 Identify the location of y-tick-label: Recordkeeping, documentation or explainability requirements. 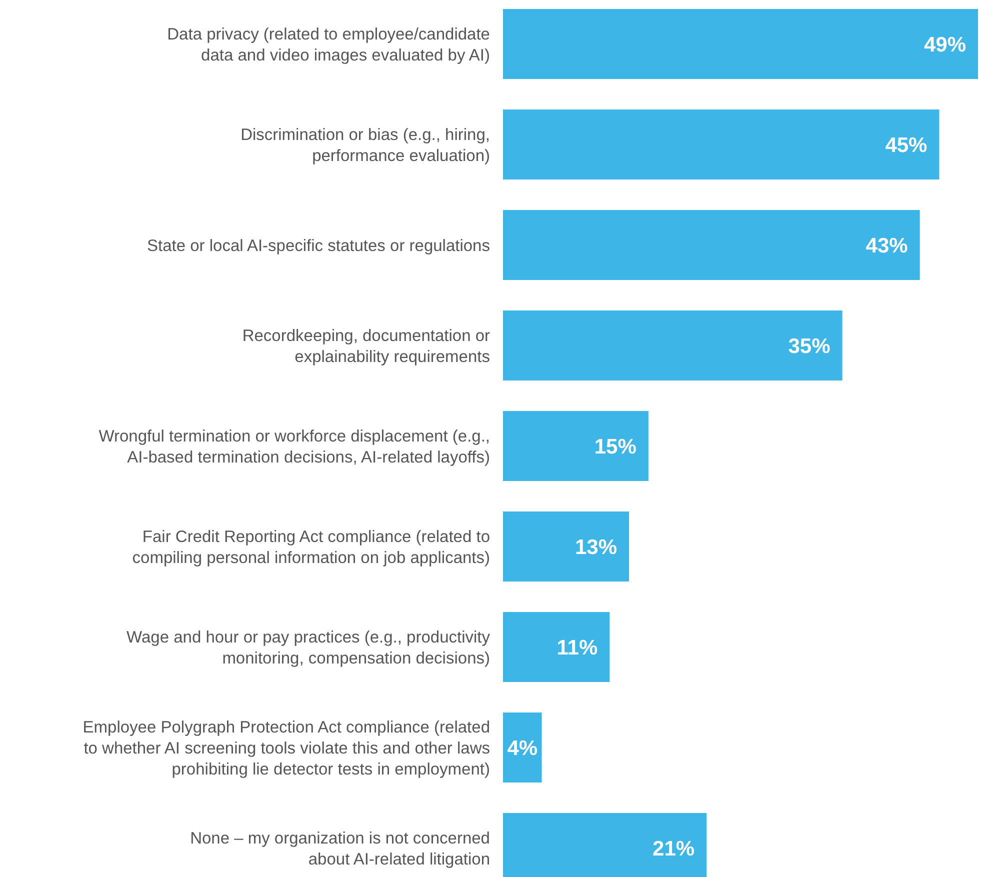
(366, 346).